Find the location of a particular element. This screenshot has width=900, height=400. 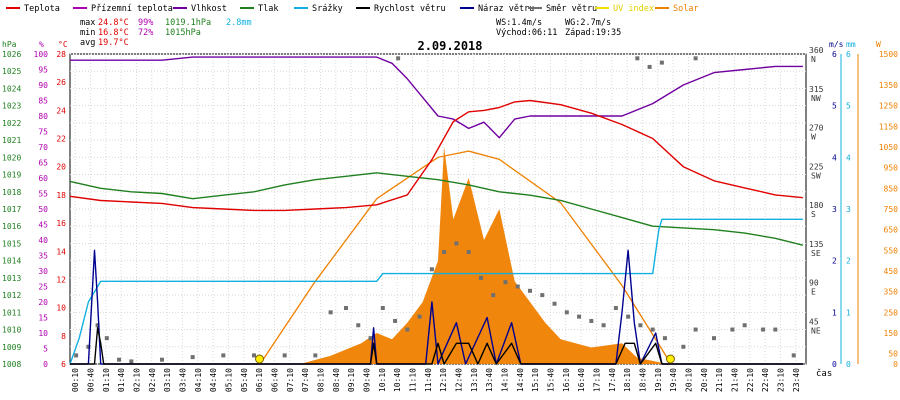

pressure-tick-label: 1008 is located at coordinates (11, 364).